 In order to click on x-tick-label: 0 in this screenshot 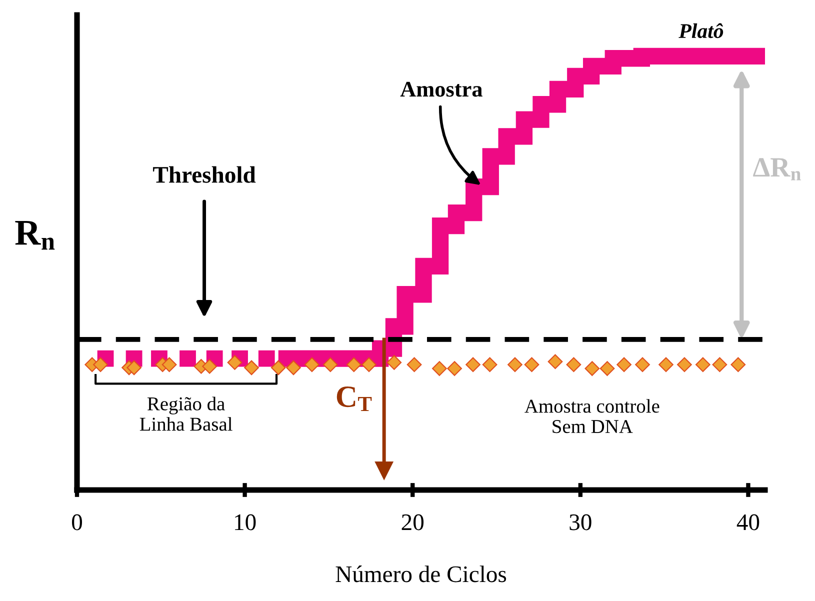, I will do `click(77, 522)`.